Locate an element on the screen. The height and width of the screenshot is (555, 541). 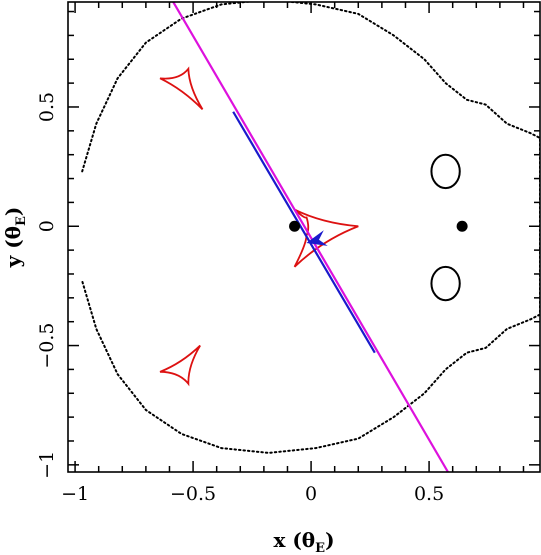
x-axis-title: x (θE) is located at coordinates (303, 541).